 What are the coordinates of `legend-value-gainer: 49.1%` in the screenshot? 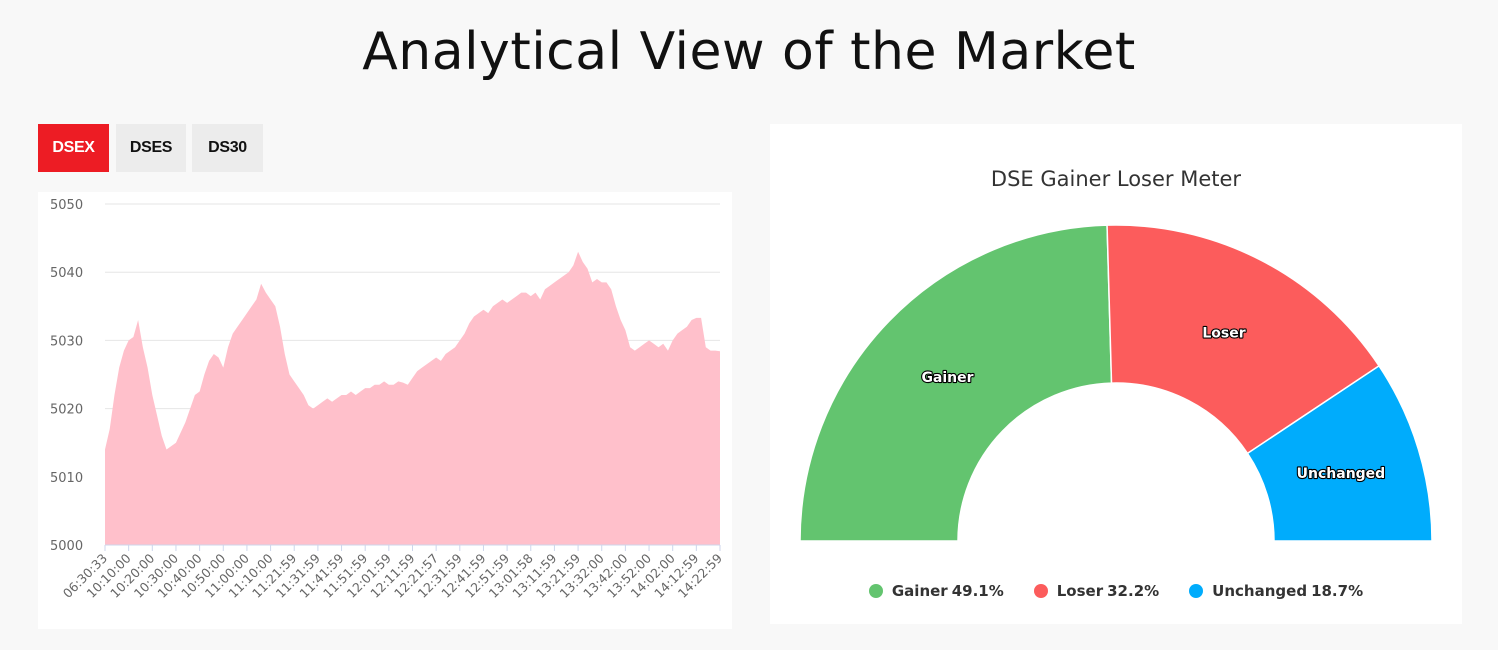 It's located at (977, 591).